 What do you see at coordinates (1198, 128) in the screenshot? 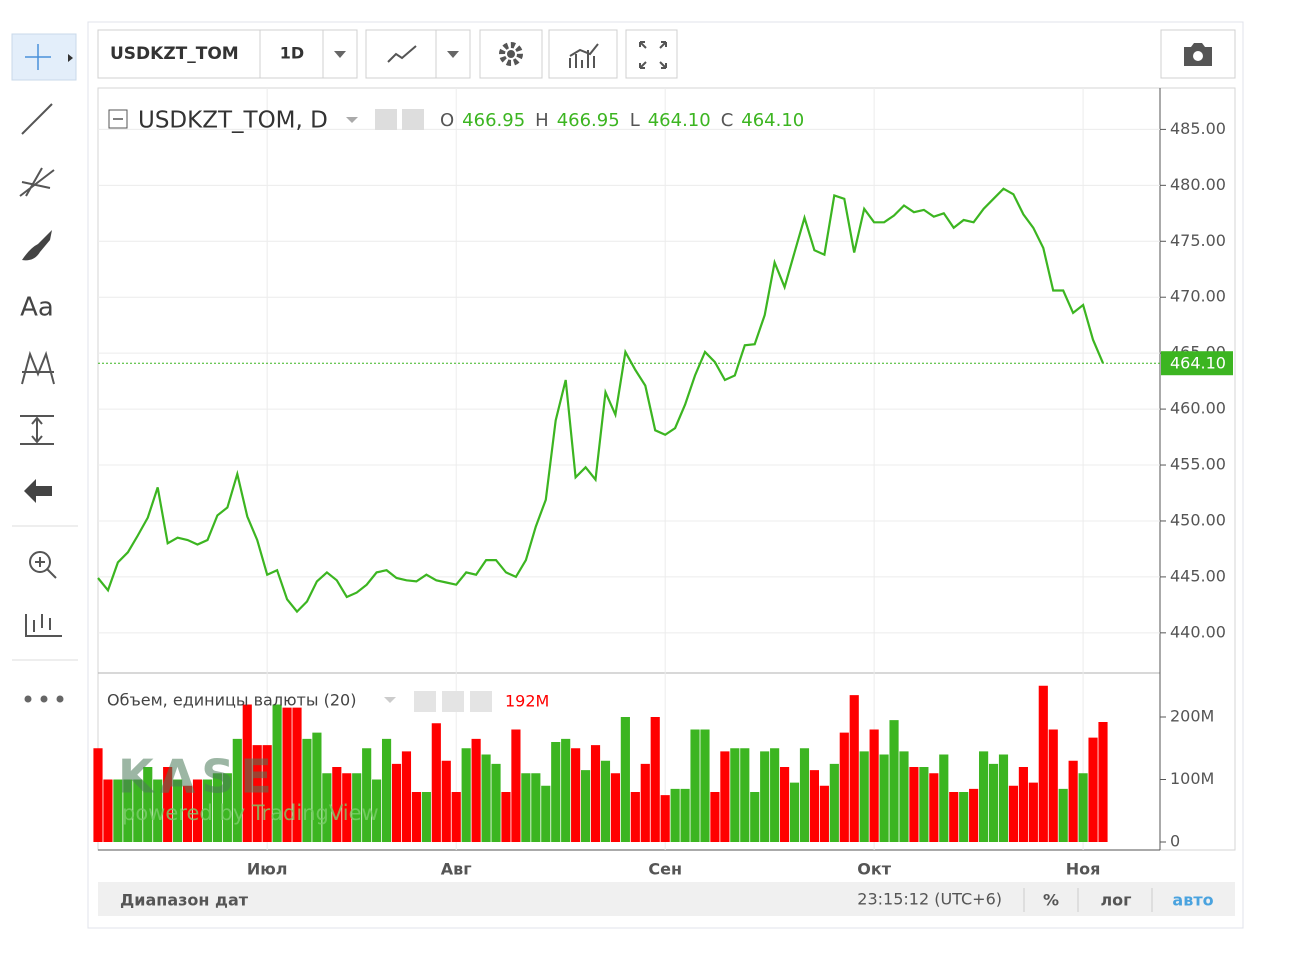
I see `y-tick-label: 485.00` at bounding box center [1198, 128].